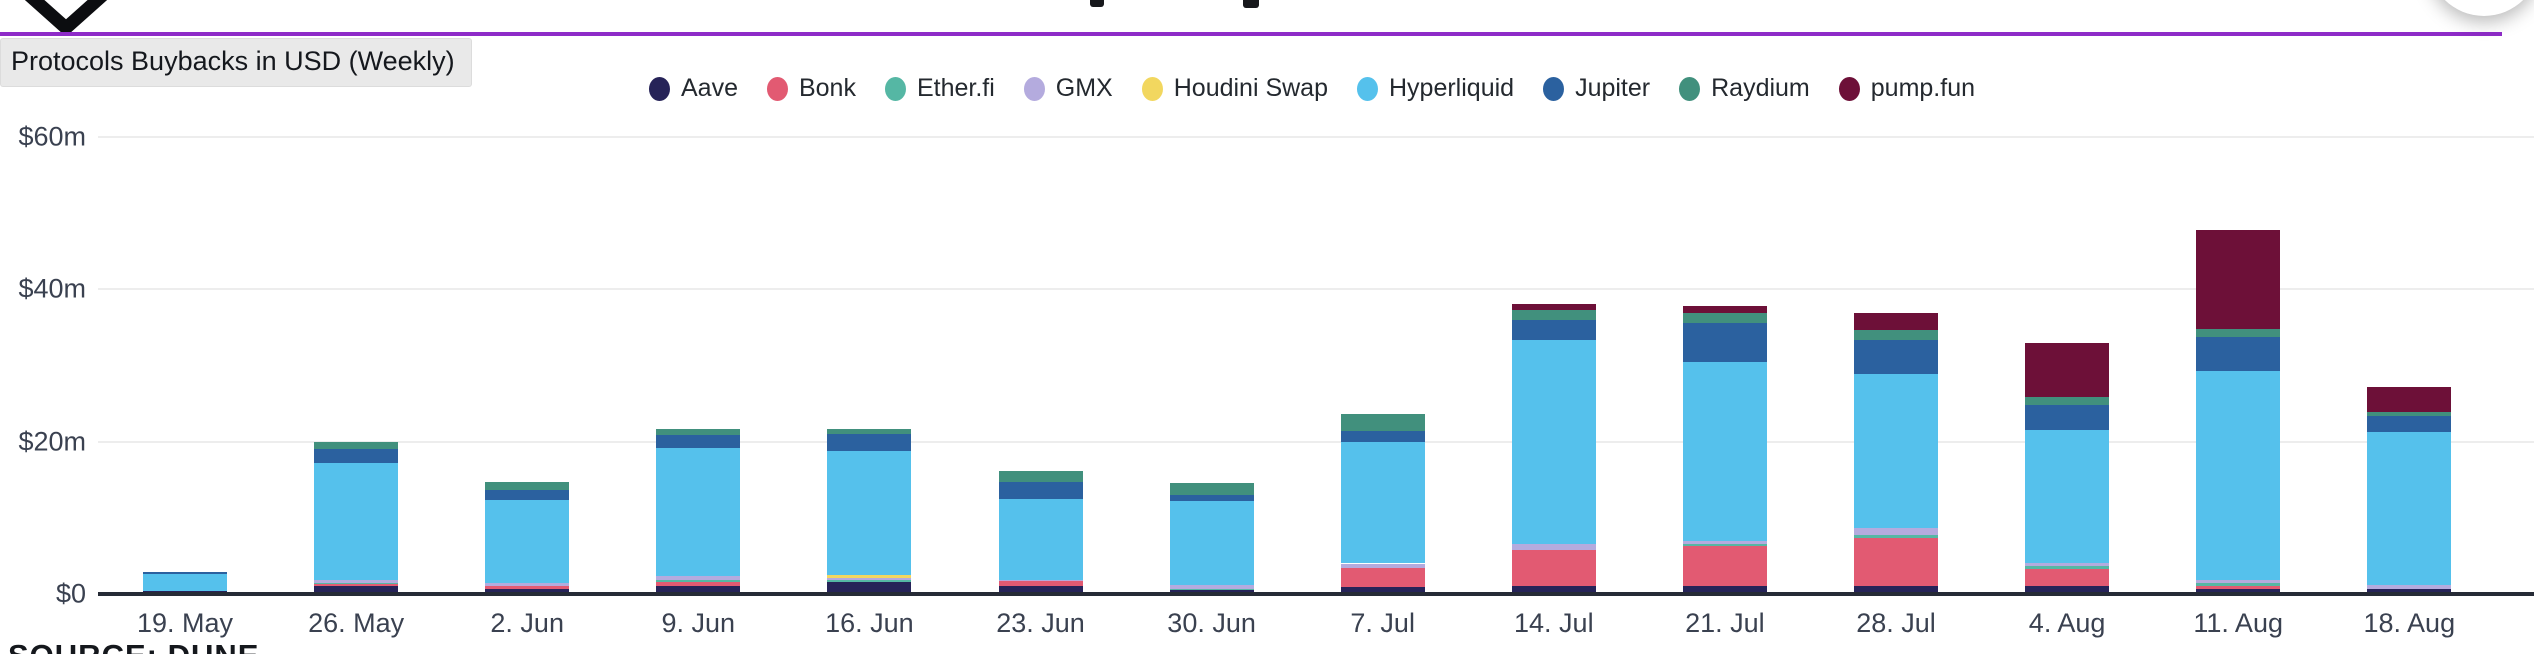  Describe the element at coordinates (2067, 297) in the screenshot. I see `bar-4-aug` at that location.